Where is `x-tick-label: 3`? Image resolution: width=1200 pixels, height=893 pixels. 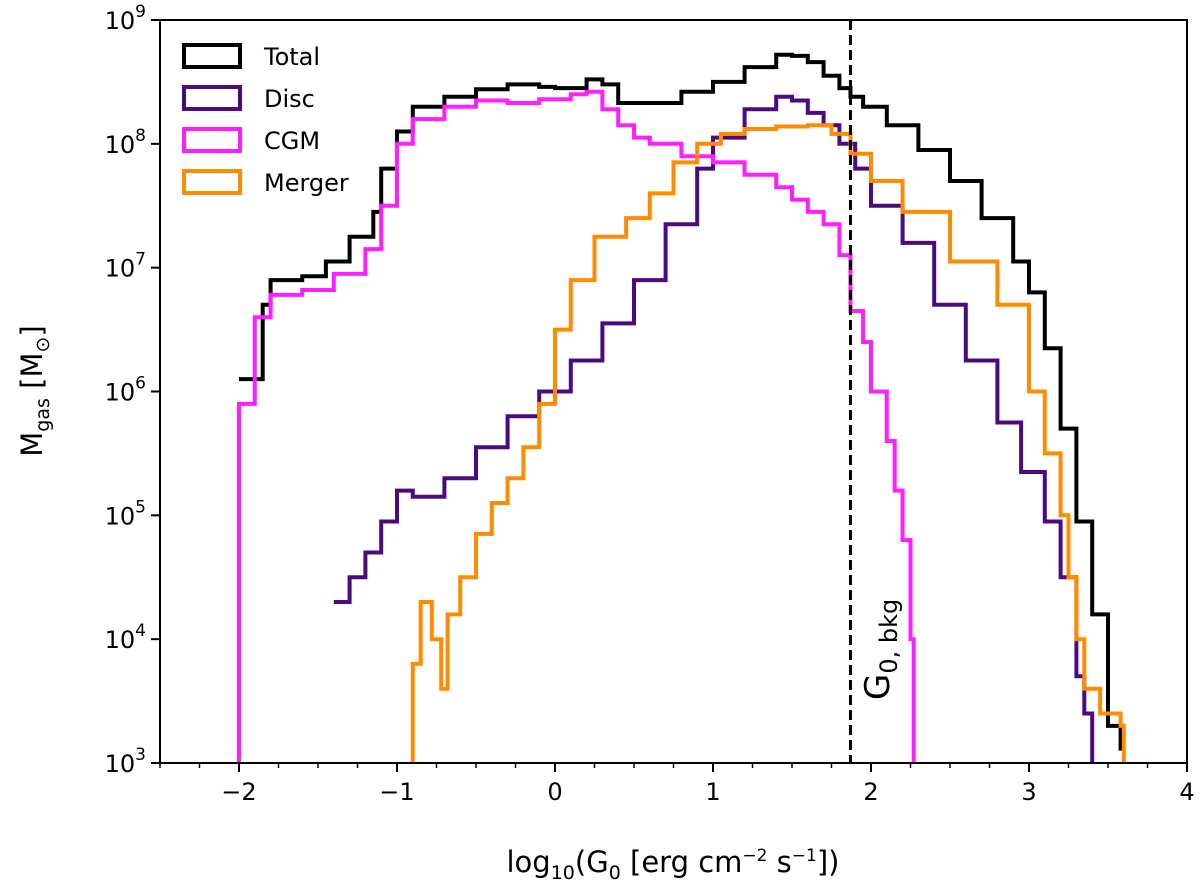 x-tick-label: 3 is located at coordinates (1028, 792).